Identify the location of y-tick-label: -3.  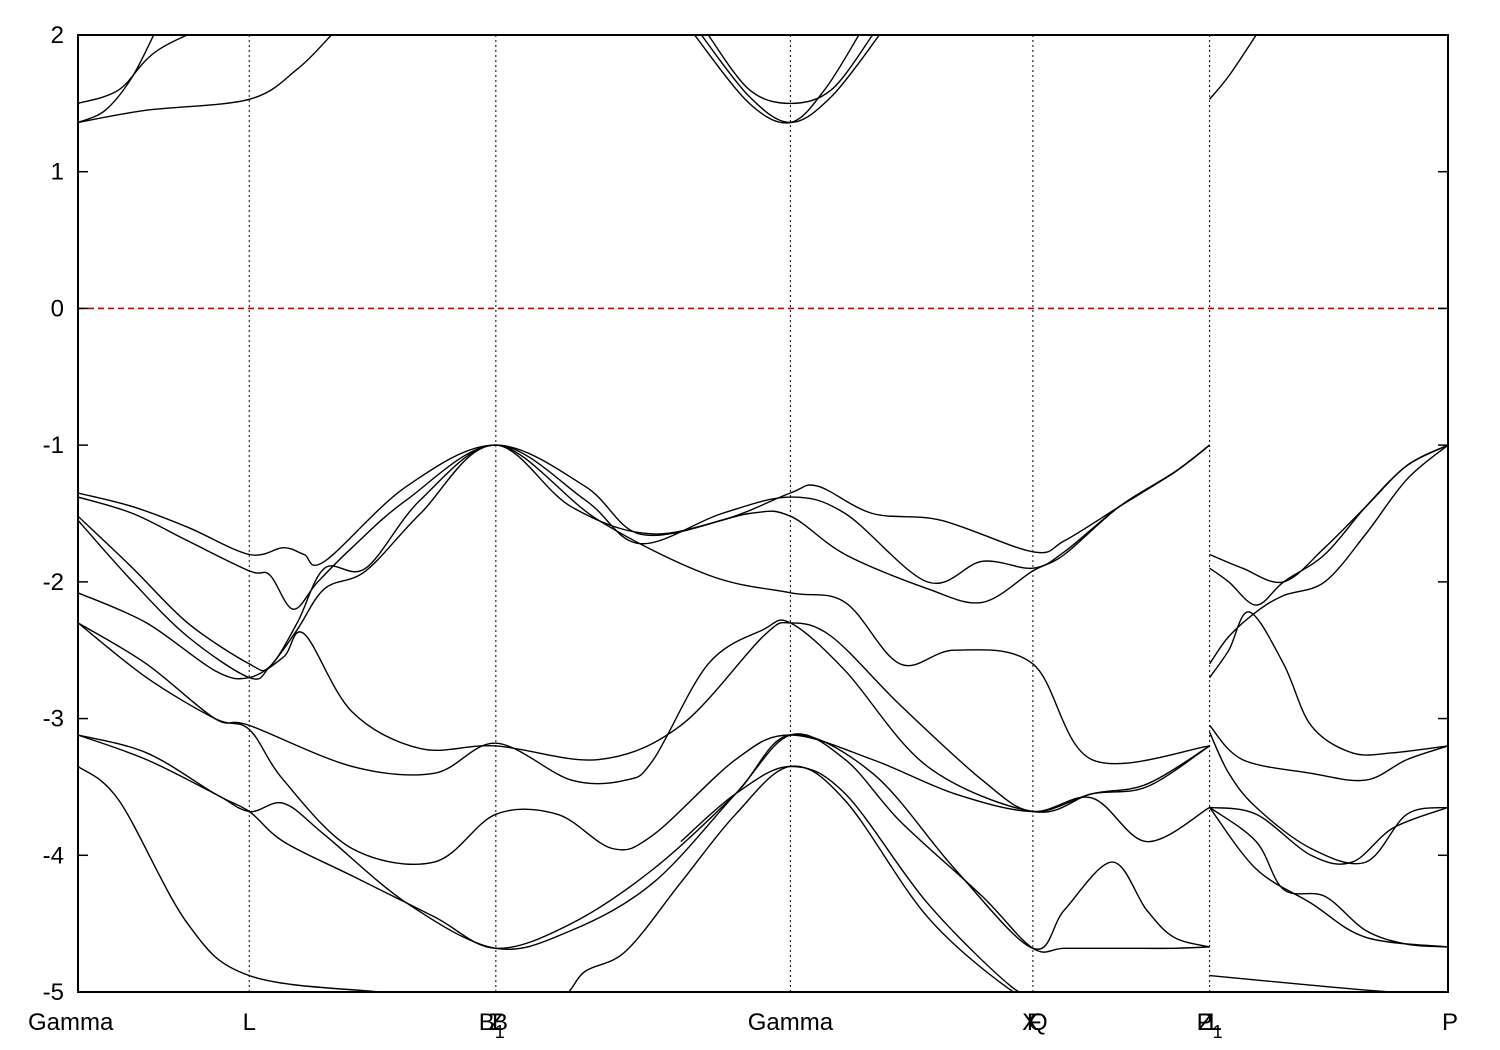
(53, 719).